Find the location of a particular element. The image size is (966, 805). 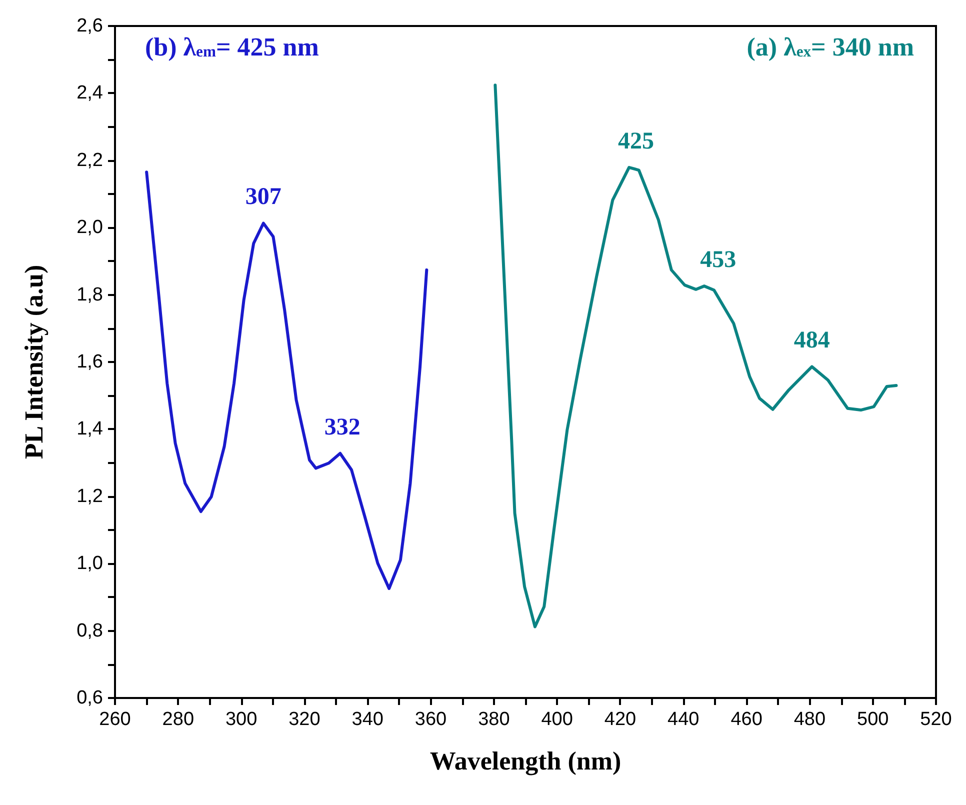

x-tick-label: 480 is located at coordinates (810, 719).